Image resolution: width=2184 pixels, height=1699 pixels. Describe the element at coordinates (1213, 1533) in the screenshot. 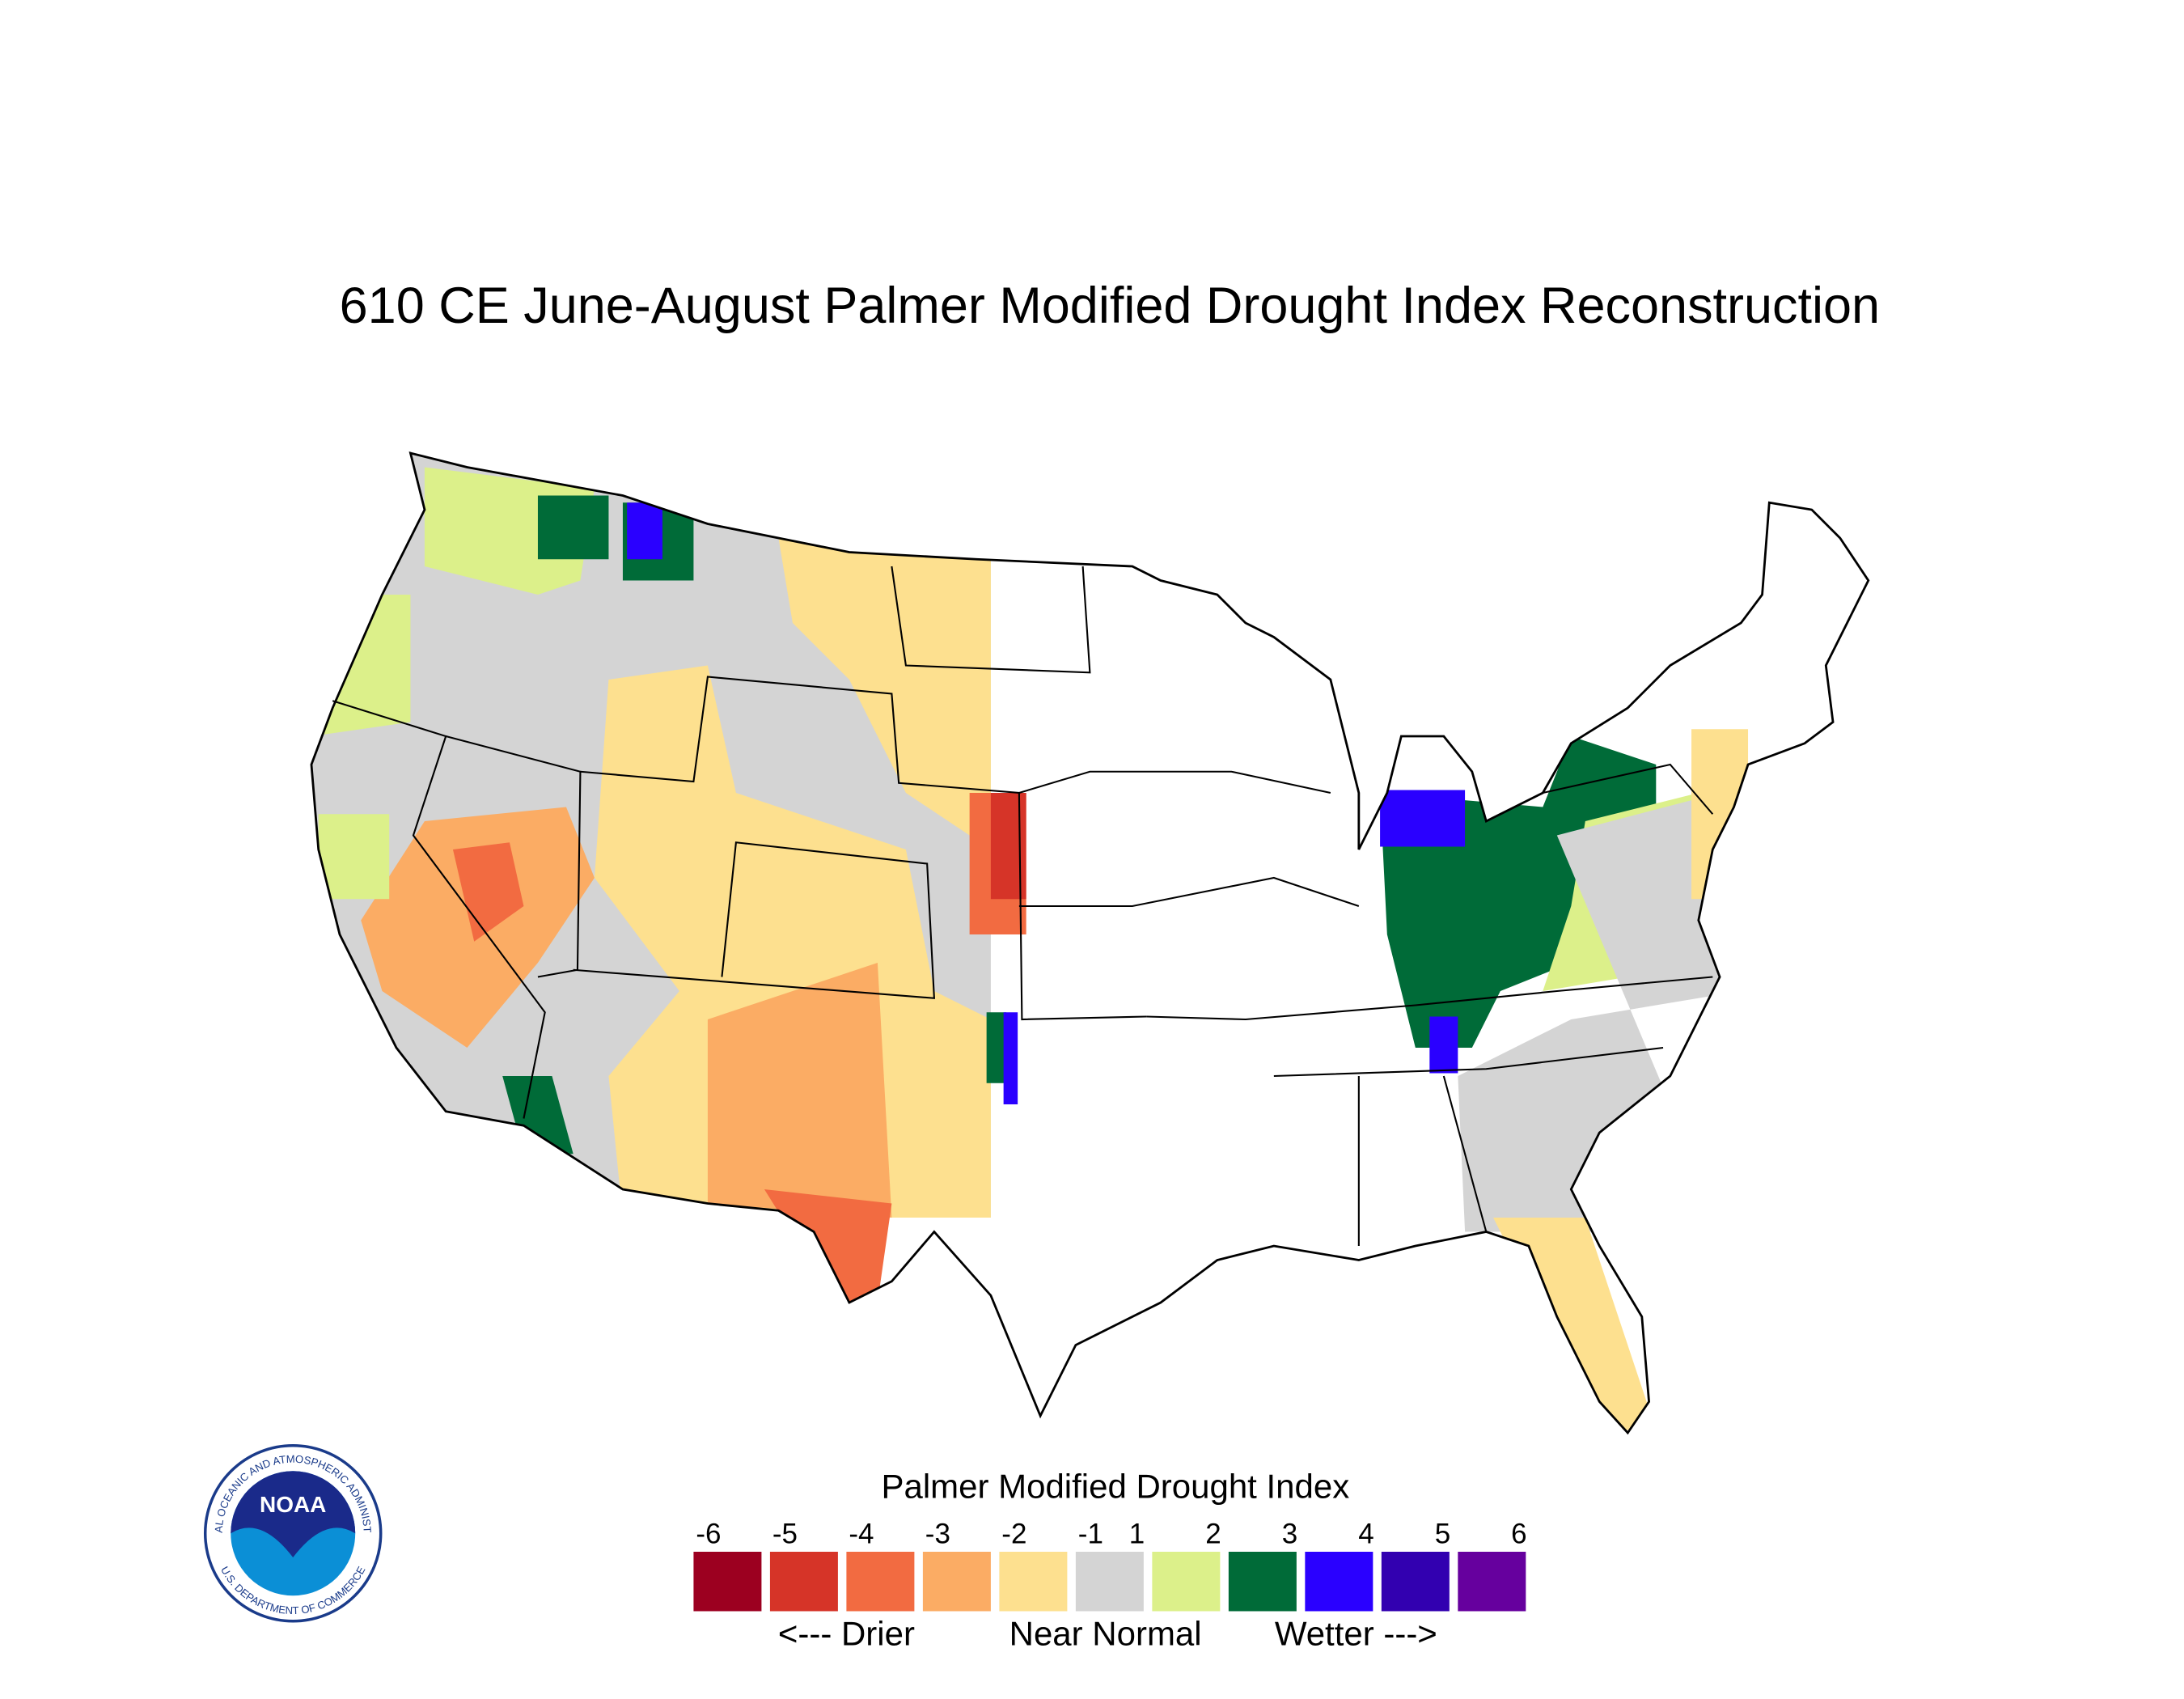

I see `legend-tick-label: 2` at that location.